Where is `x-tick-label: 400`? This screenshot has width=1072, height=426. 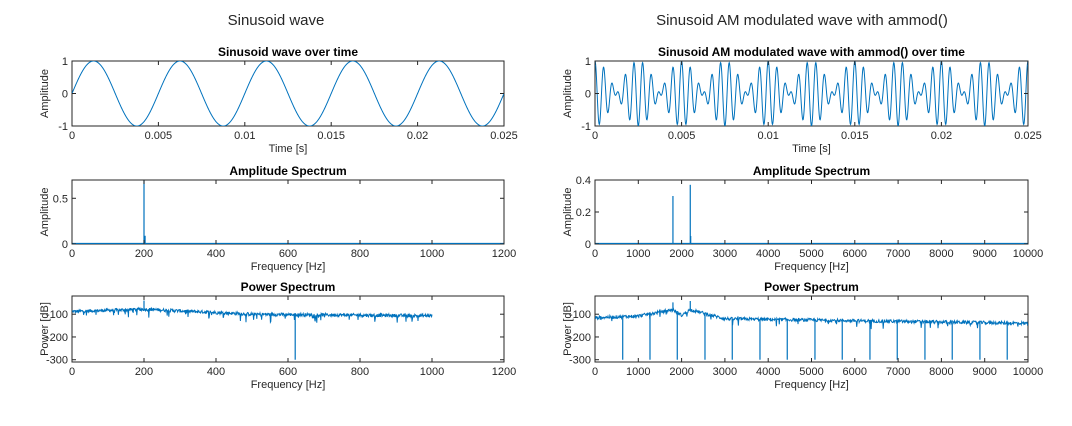
x-tick-label: 400 is located at coordinates (216, 372).